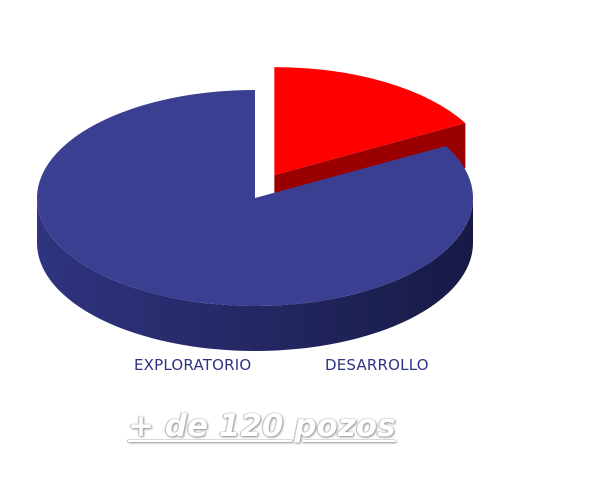  What do you see at coordinates (377, 365) in the screenshot?
I see `legend-label-desarrollo: DESARROLLO` at bounding box center [377, 365].